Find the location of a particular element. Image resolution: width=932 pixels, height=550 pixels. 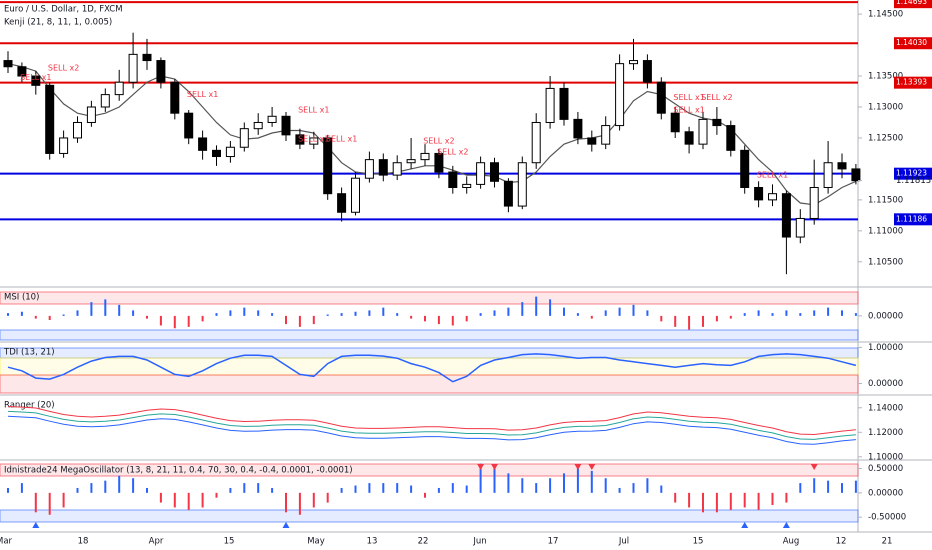

y-tick-label: 1.11500 is located at coordinates (885, 200).